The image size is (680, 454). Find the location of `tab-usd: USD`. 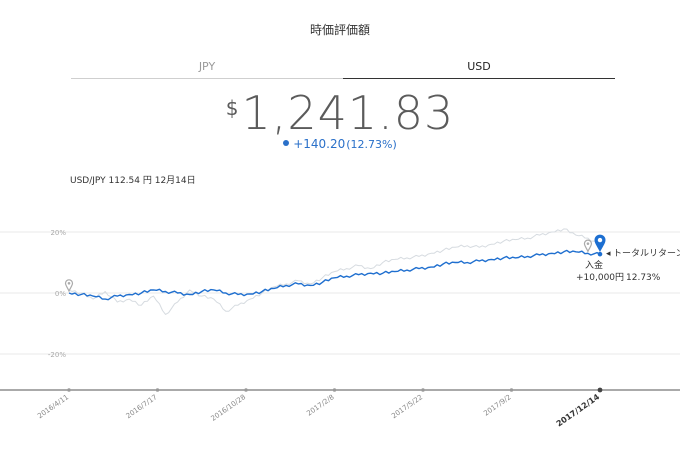

tab-usd: USD is located at coordinates (479, 69).